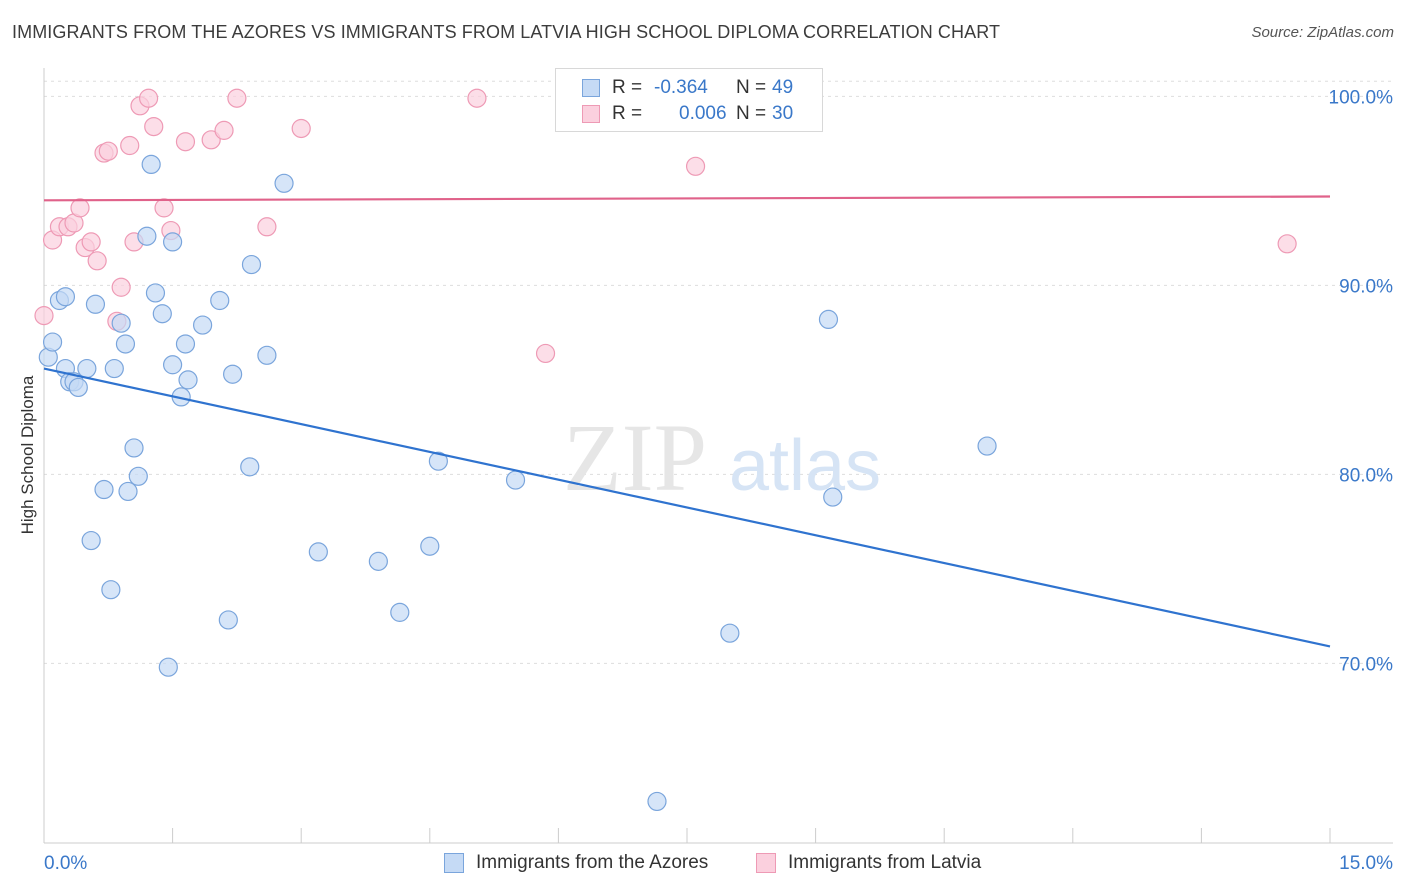 The image size is (1406, 892). Describe the element at coordinates (1361, 381) in the screenshot. I see `y-tick-labels: 70.0% 80.0% 90.0% 100.0%` at that location.